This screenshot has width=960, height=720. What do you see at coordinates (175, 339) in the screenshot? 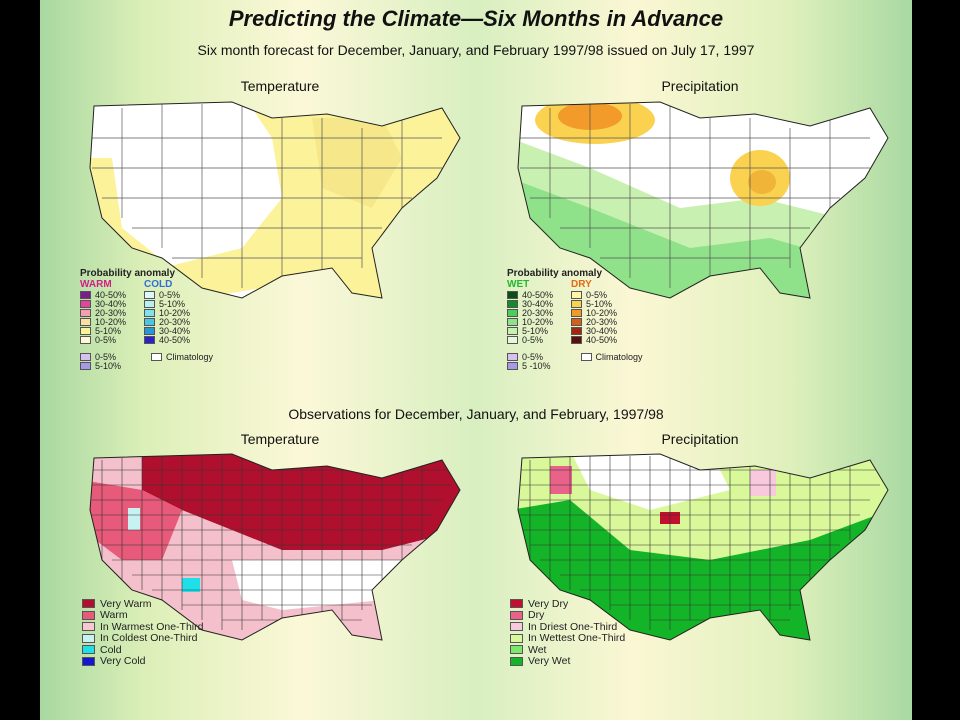
I see `cold-legend-label: 40-50%` at bounding box center [175, 339].